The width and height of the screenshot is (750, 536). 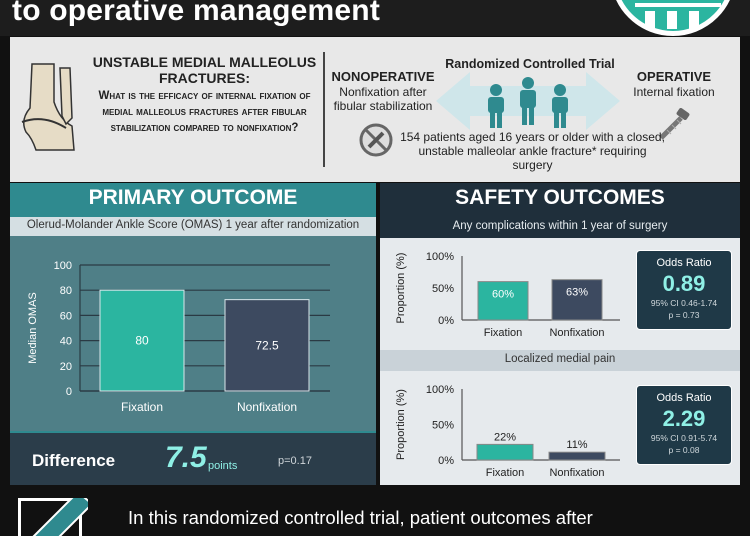 I want to click on odds-ratio-p: p = 0.08, so click(x=684, y=450).